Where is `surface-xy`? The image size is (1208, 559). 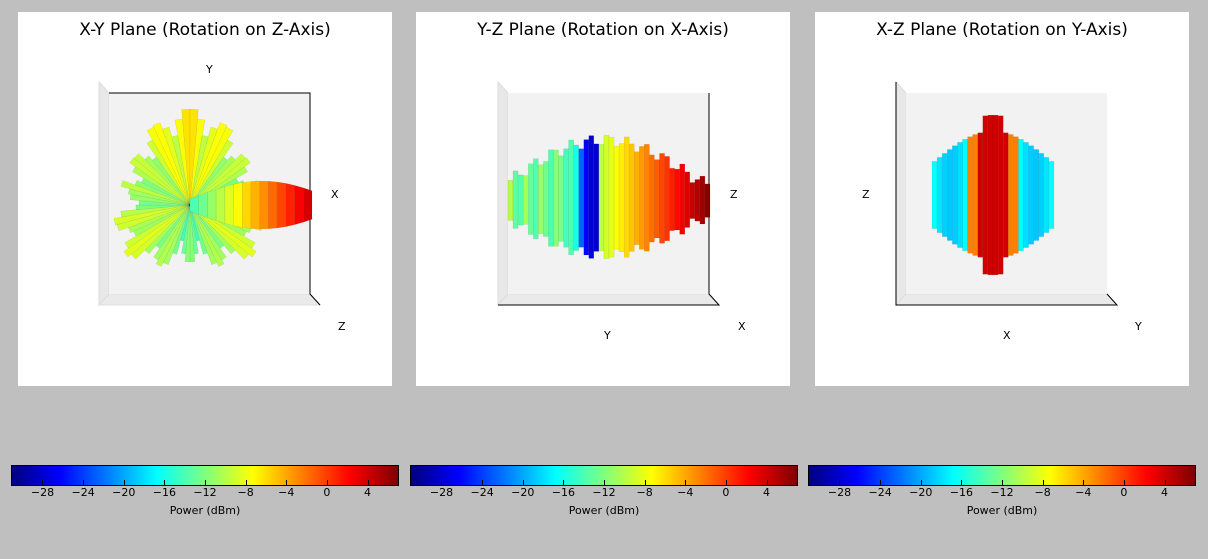 surface-xy is located at coordinates (213, 188).